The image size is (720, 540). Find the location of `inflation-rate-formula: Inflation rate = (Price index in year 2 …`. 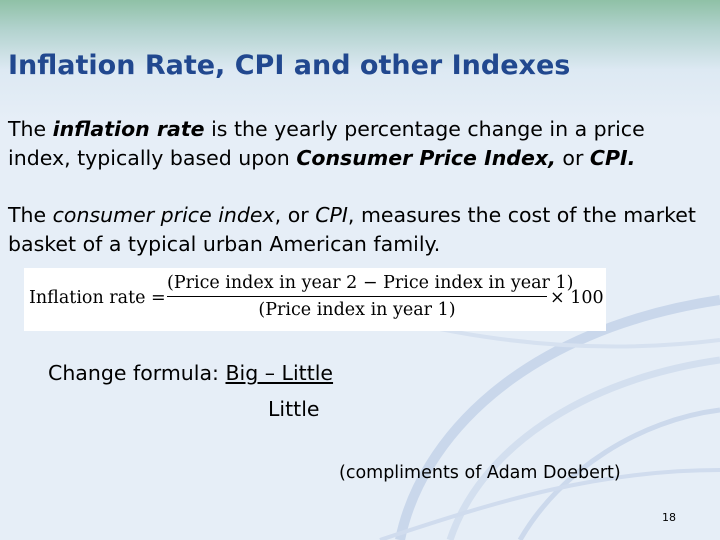

inflation-rate-formula: Inflation rate = (Price index in year 2 … is located at coordinates (315, 299).